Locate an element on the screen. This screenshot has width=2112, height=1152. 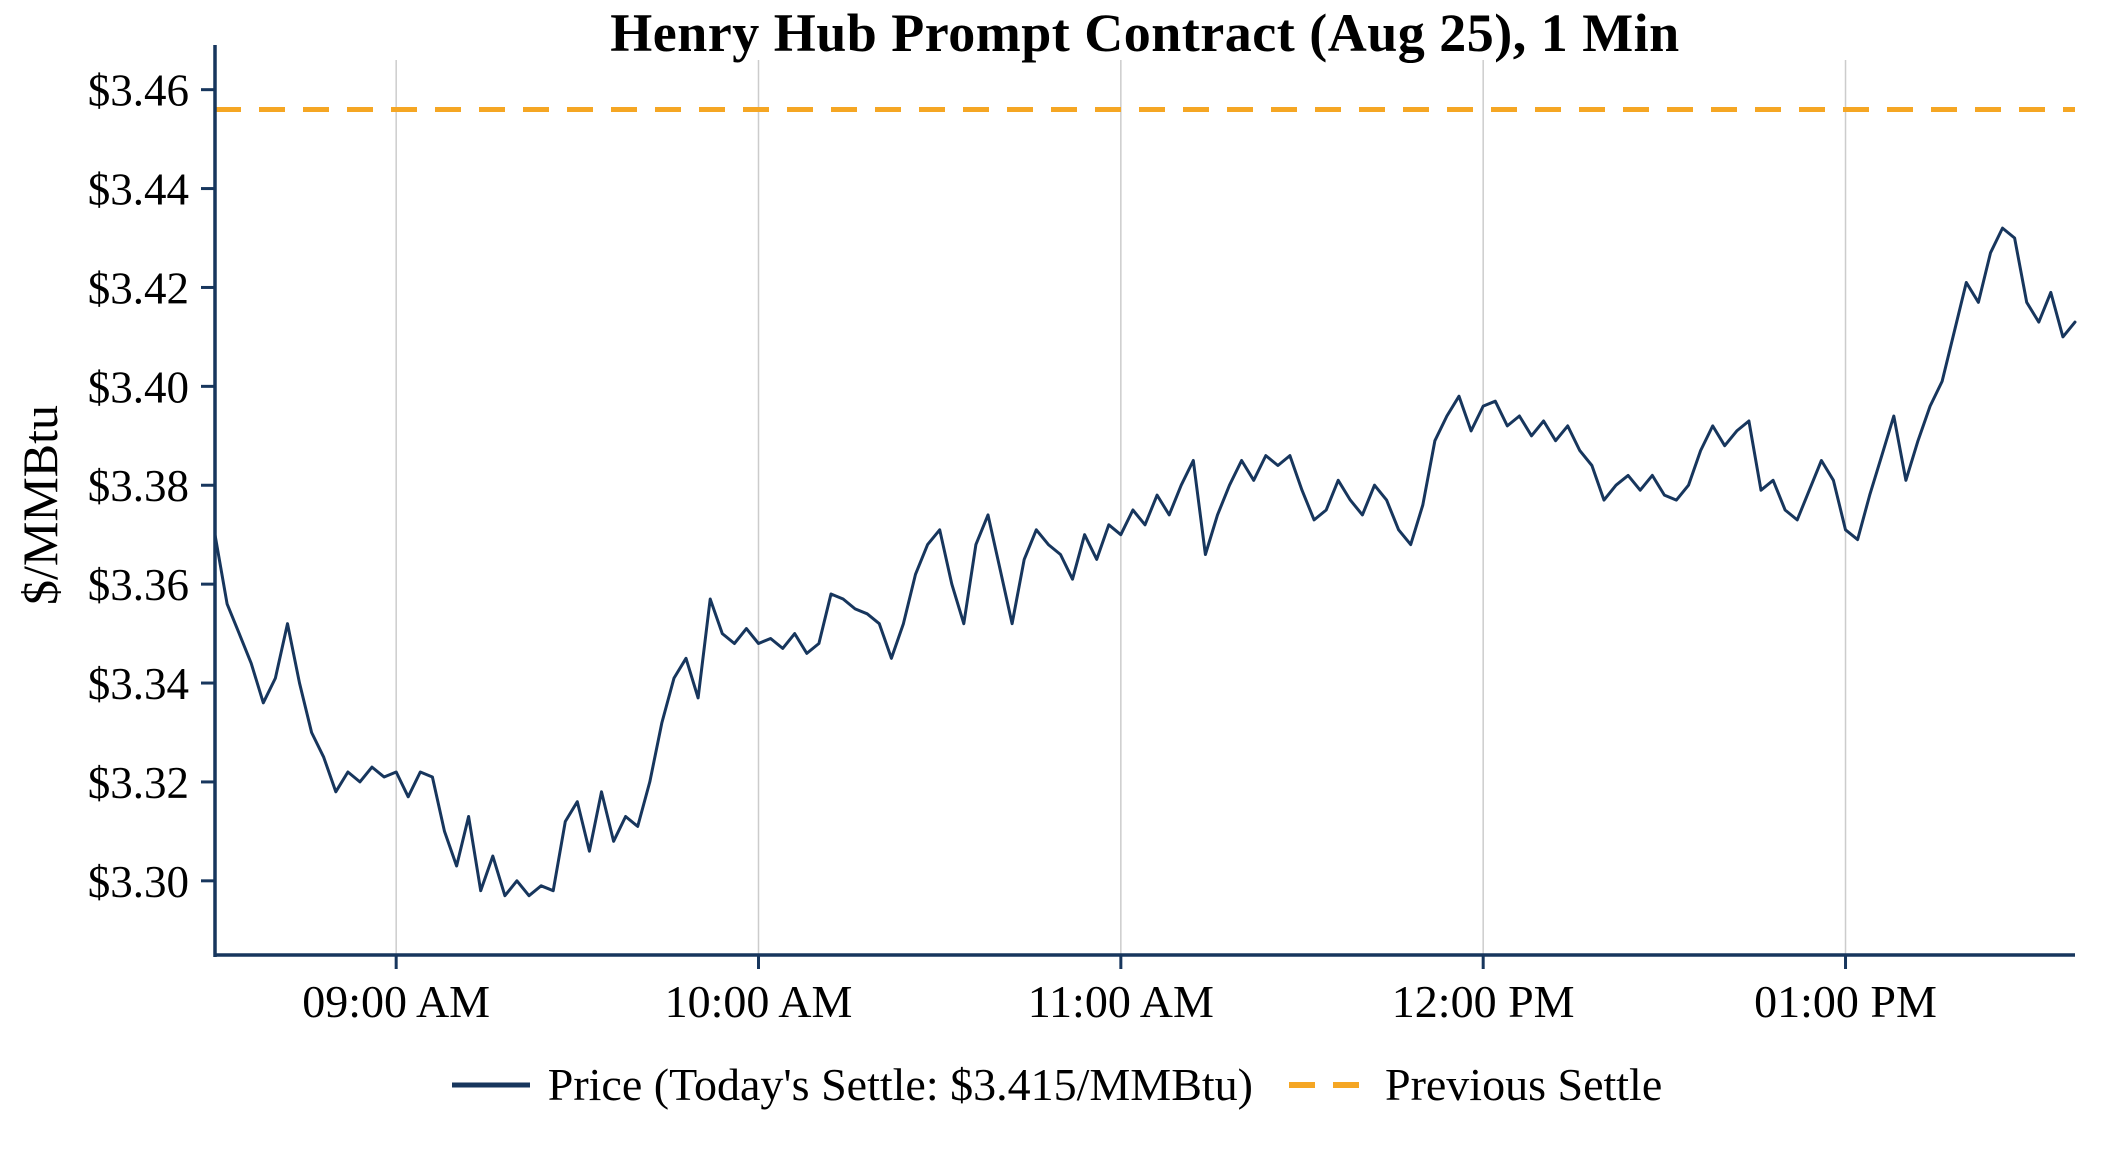
y-tick-label: $3.30 is located at coordinates (138, 882).